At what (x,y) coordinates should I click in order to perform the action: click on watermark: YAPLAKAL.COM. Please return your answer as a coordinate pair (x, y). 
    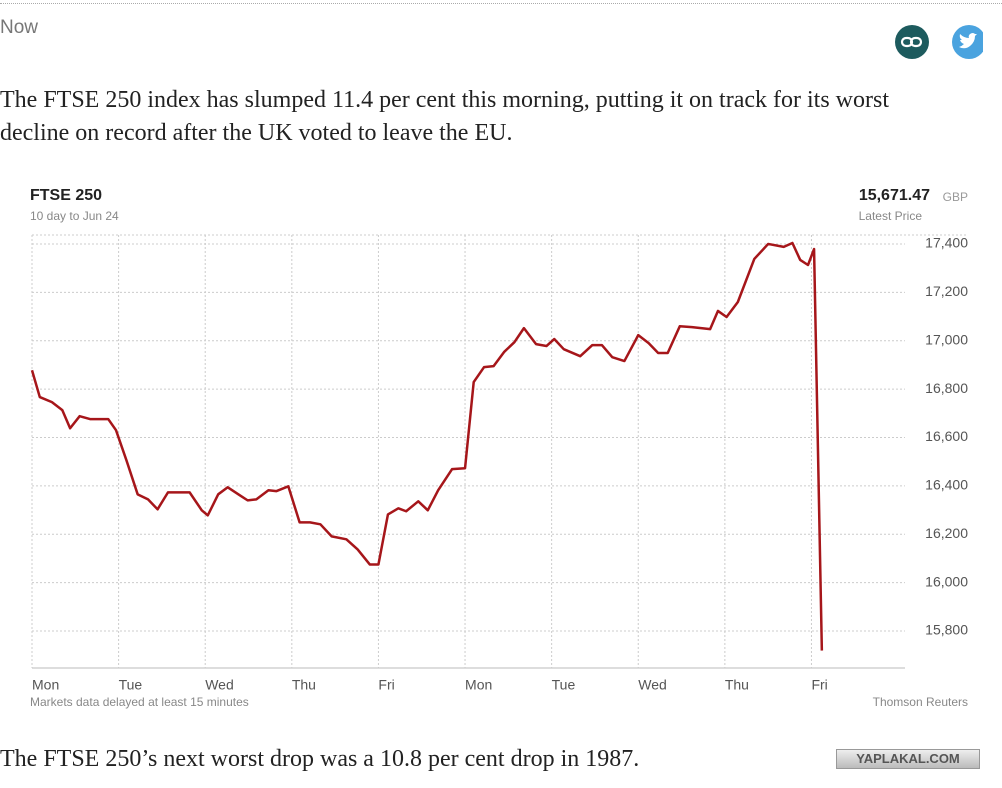
    Looking at the image, I should click on (908, 759).